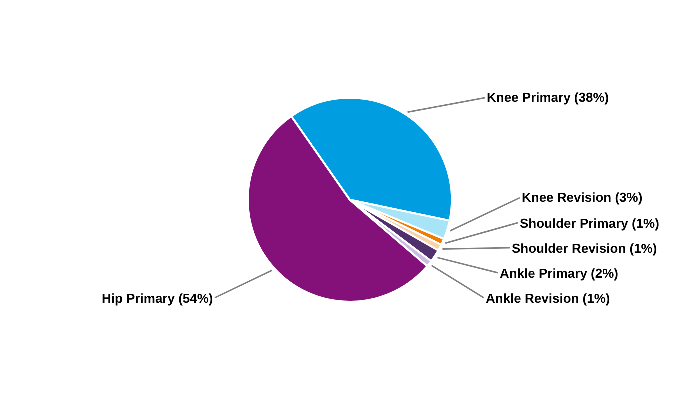 Image resolution: width=700 pixels, height=400 pixels. What do you see at coordinates (582, 197) in the screenshot?
I see `slice-label: Knee Revision (3%)` at bounding box center [582, 197].